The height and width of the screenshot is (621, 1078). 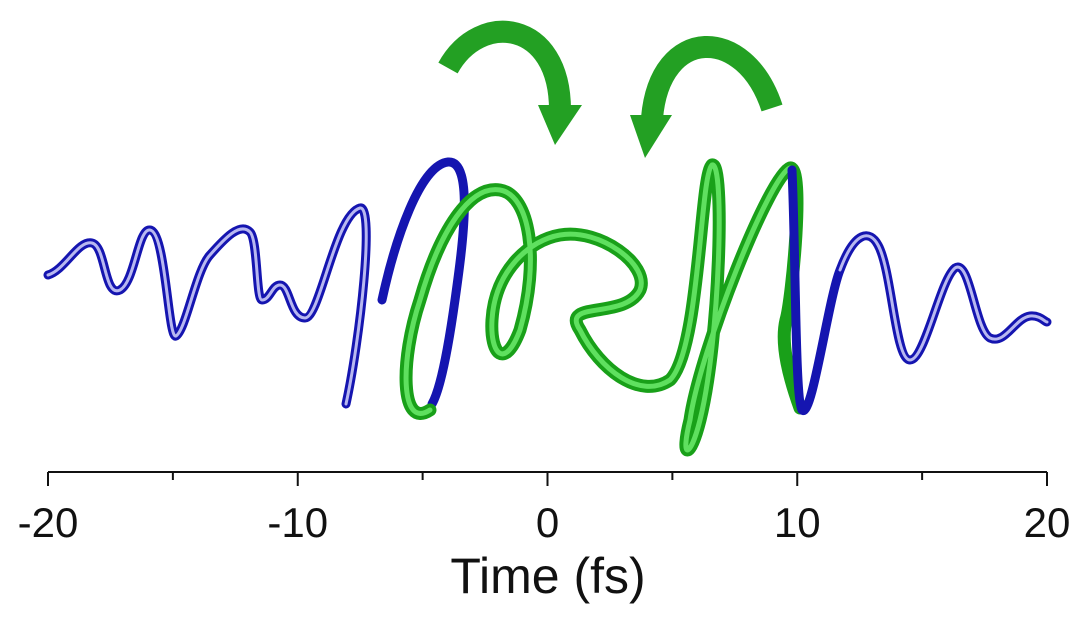 What do you see at coordinates (547, 522) in the screenshot?
I see `x-tick-label: 0` at bounding box center [547, 522].